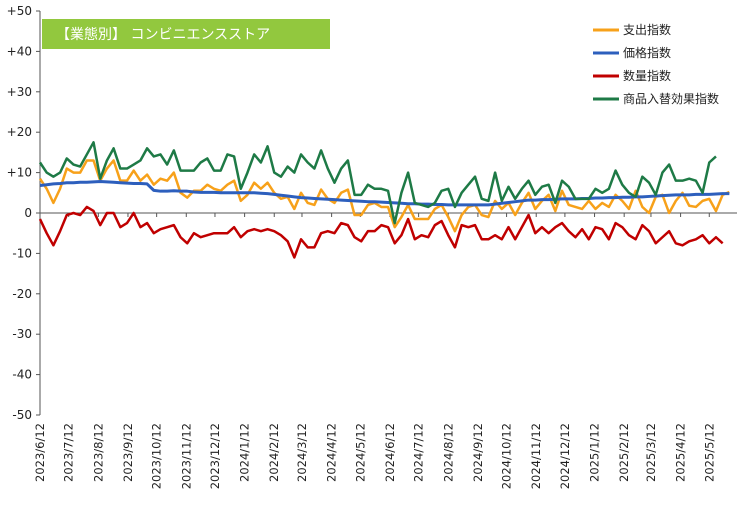 The width and height of the screenshot is (742, 510). I want to click on x-tick-label: 2023/11/12, so click(186, 456).